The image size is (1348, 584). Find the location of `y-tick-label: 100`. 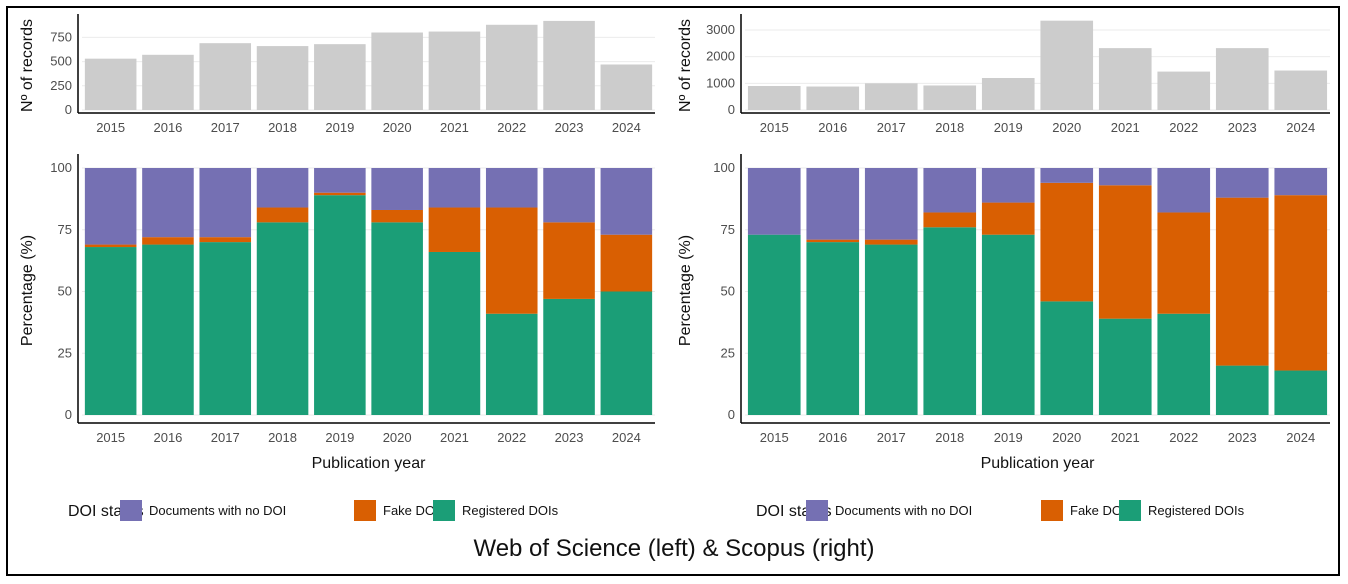

y-tick-label: 100 is located at coordinates (61, 167).